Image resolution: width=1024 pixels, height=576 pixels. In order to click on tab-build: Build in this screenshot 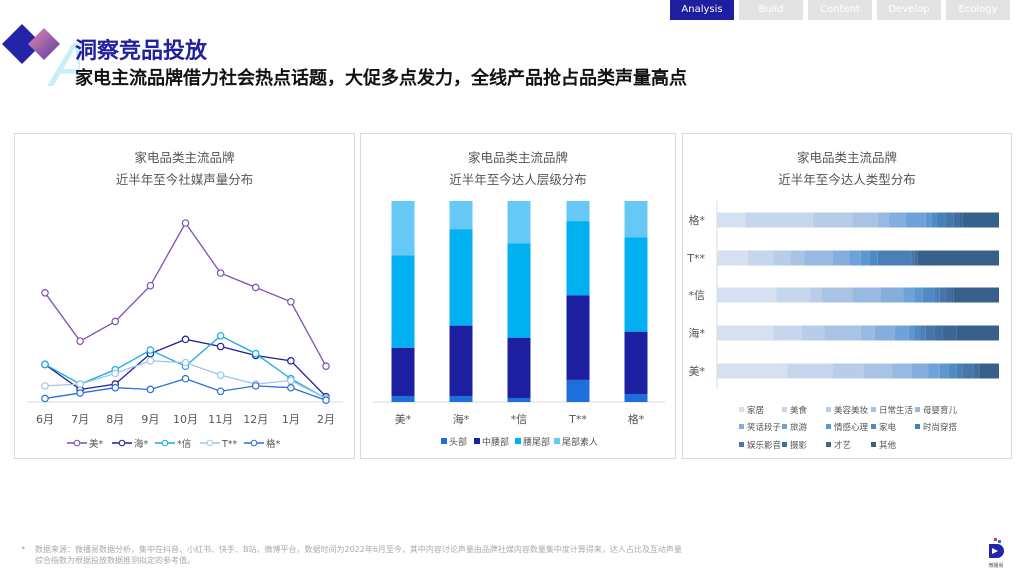, I will do `click(771, 10)`.